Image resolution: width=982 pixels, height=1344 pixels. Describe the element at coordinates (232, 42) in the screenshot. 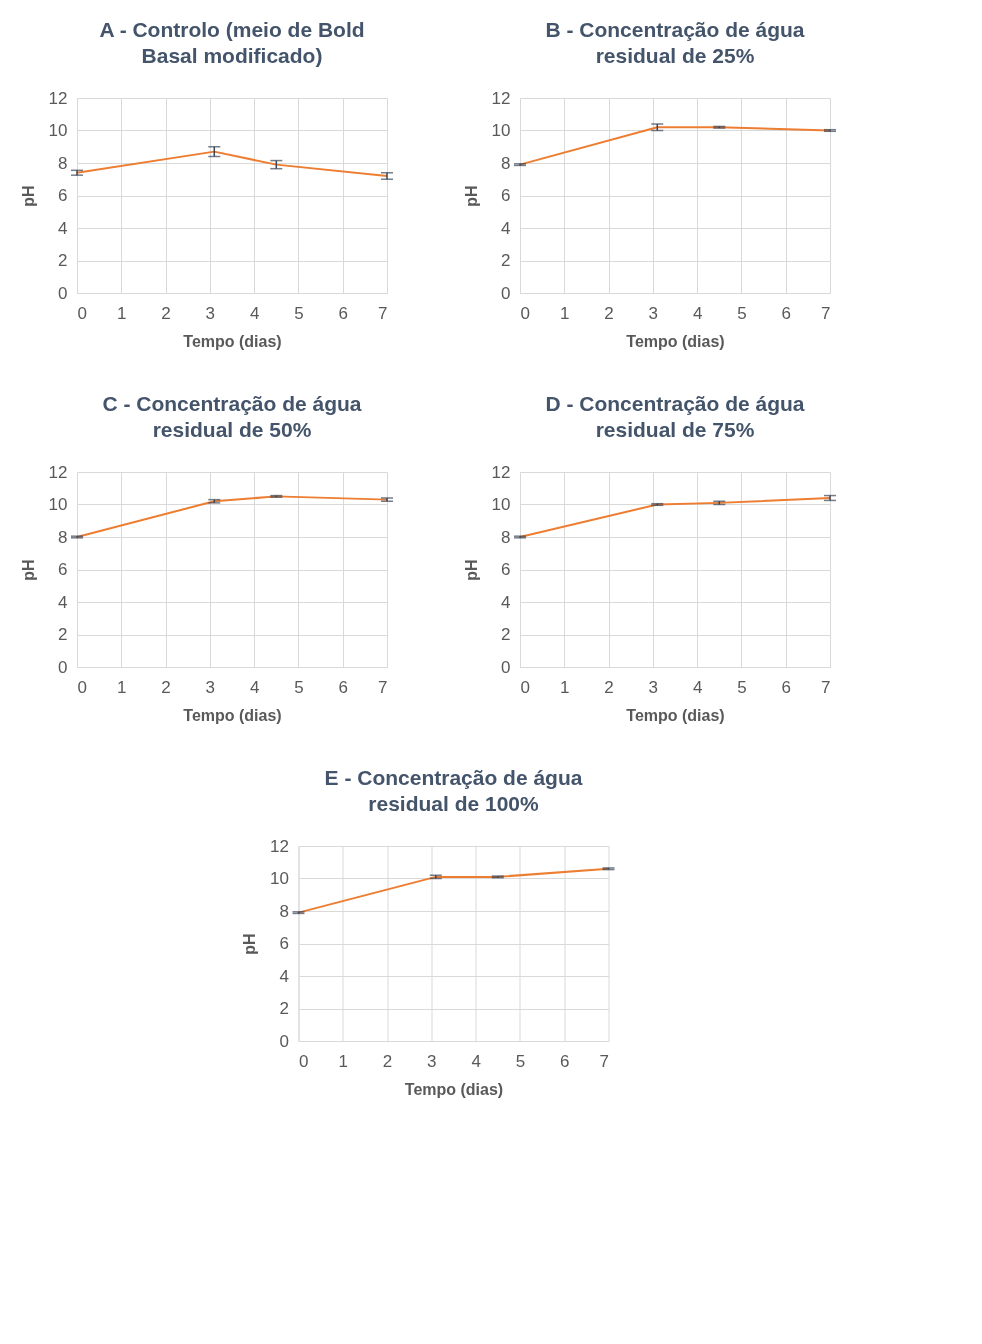

I see `chart-title: A - Controlo (meio de Bold Basal modificado)` at that location.